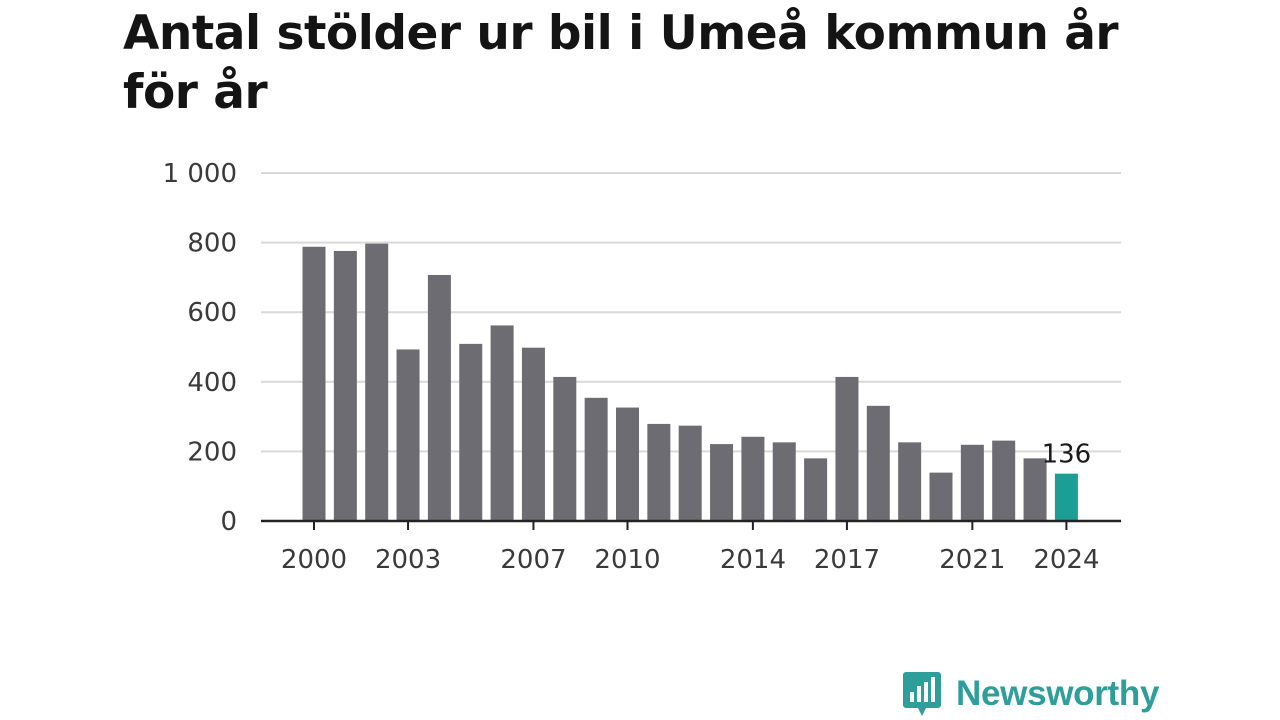  What do you see at coordinates (784, 481) in the screenshot?
I see `bar-2015` at bounding box center [784, 481].